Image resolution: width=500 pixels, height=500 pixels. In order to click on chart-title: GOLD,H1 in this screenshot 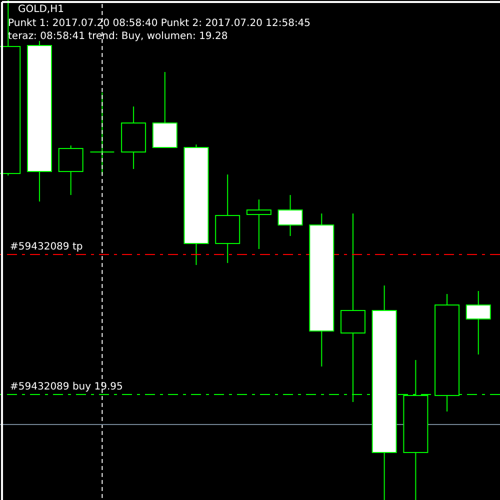, I will do `click(41, 9)`.